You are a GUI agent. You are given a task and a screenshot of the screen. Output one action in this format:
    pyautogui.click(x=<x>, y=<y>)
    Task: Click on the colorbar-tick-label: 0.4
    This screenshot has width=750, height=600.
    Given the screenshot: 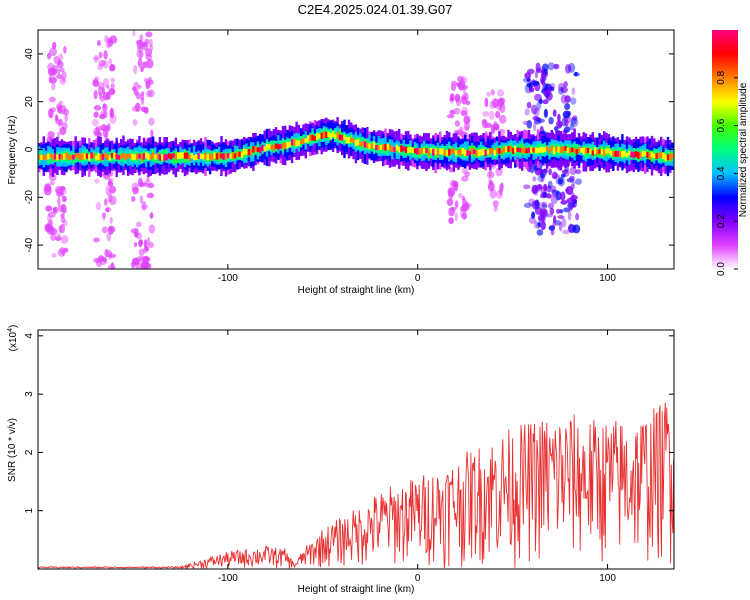 What is the action you would take?
    pyautogui.click(x=721, y=173)
    